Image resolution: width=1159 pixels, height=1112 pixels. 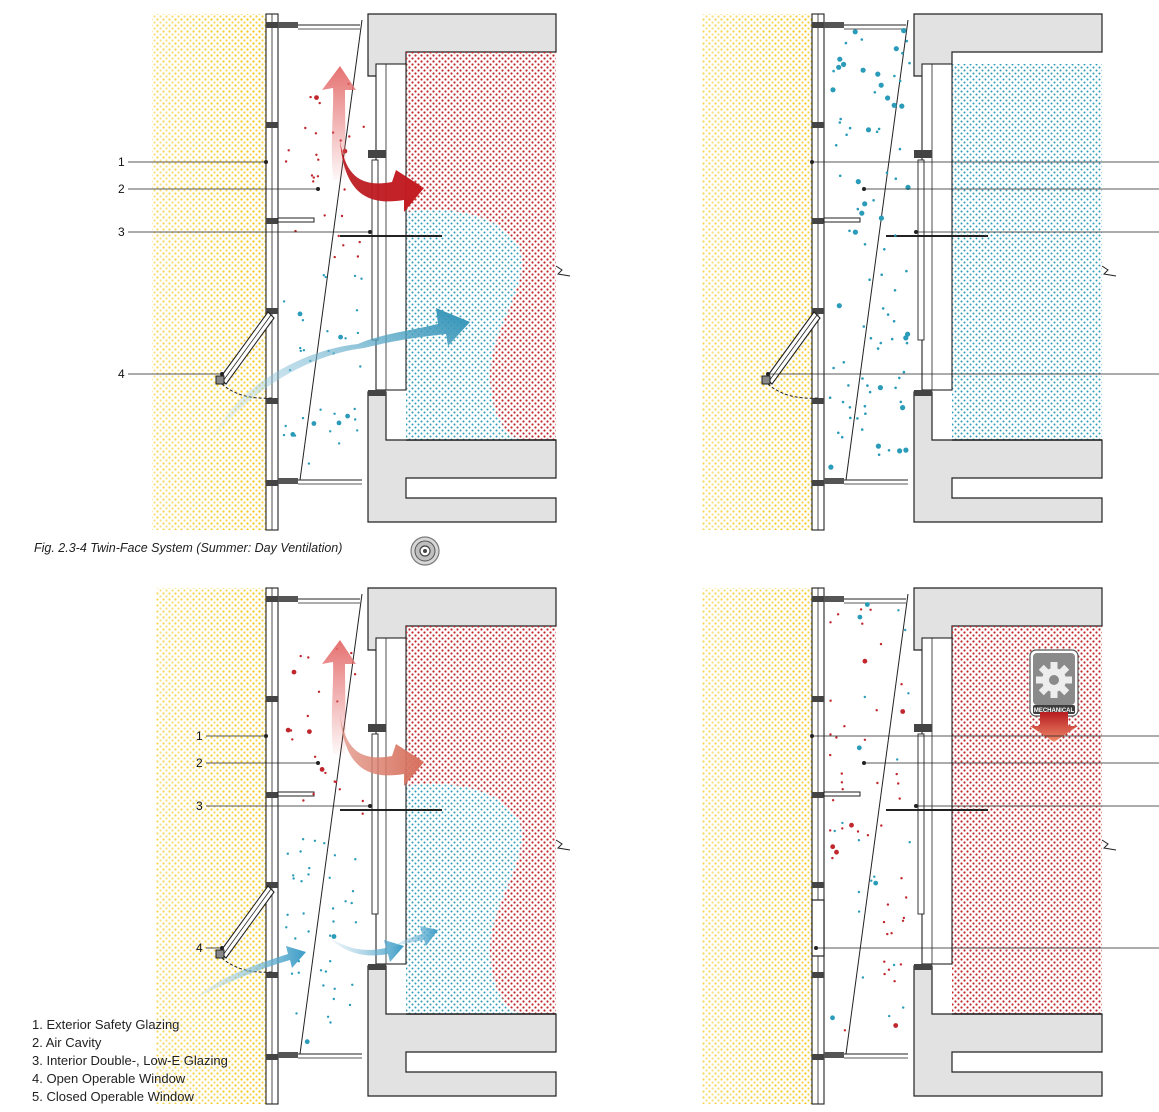 I want to click on mechanical-badge: MECHANICAL, so click(x=1054, y=683).